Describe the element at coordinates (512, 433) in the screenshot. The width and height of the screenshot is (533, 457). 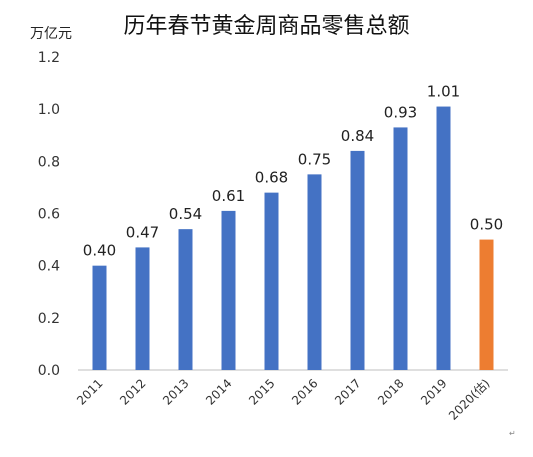
I see `corner-mark: ↵` at that location.